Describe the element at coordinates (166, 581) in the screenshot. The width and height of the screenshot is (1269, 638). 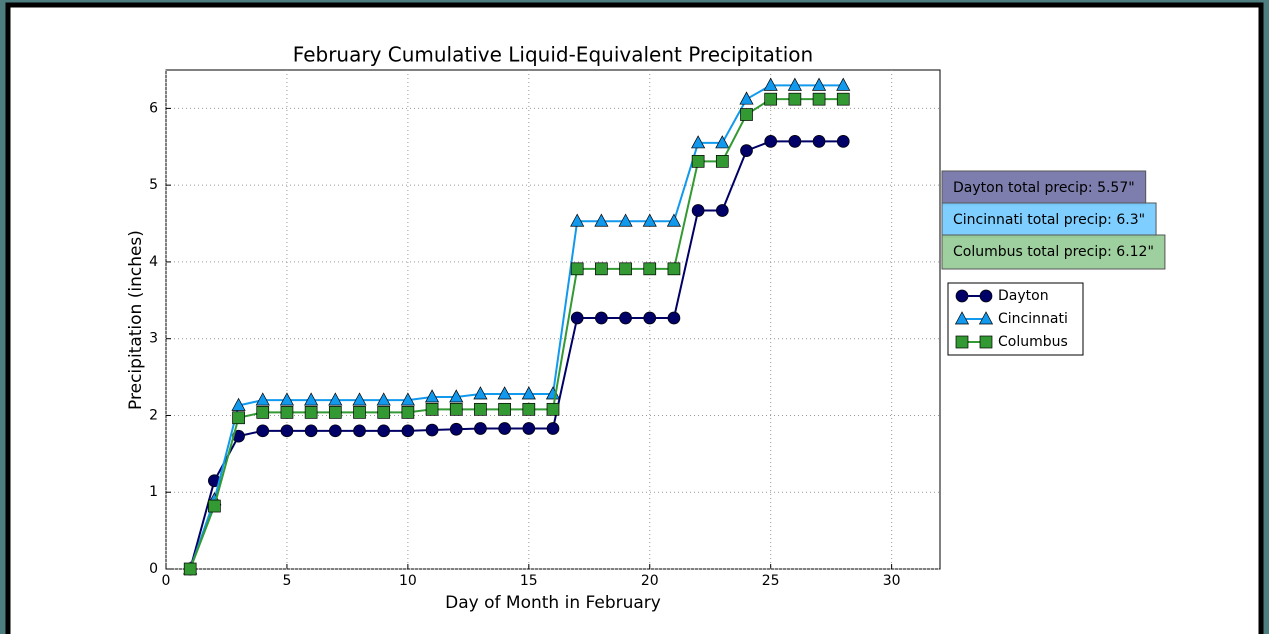
I see `x-tick-label: 0` at that location.